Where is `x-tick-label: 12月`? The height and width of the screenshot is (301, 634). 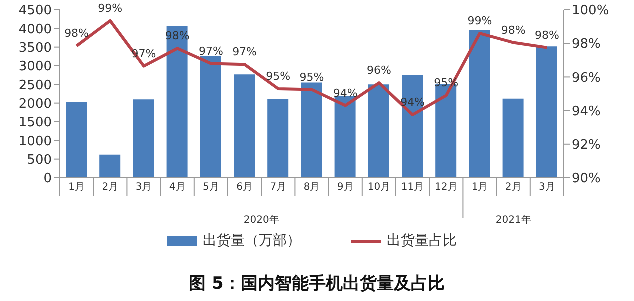 x-tick-label: 12月 is located at coordinates (446, 187).